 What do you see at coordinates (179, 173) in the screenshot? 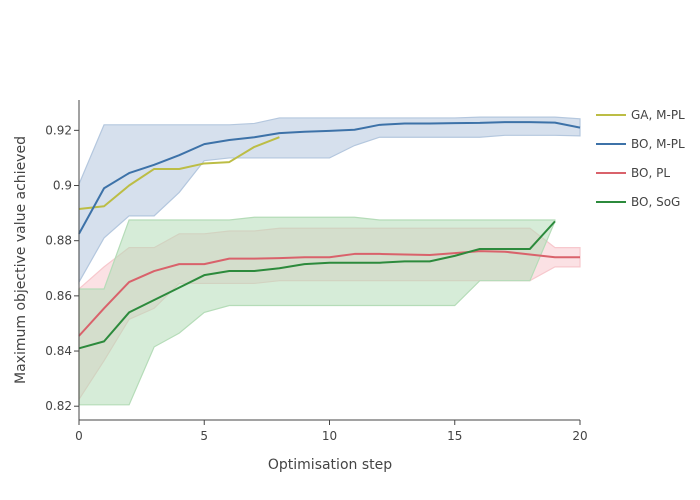
I see `line-ga-m-pl` at bounding box center [179, 173].